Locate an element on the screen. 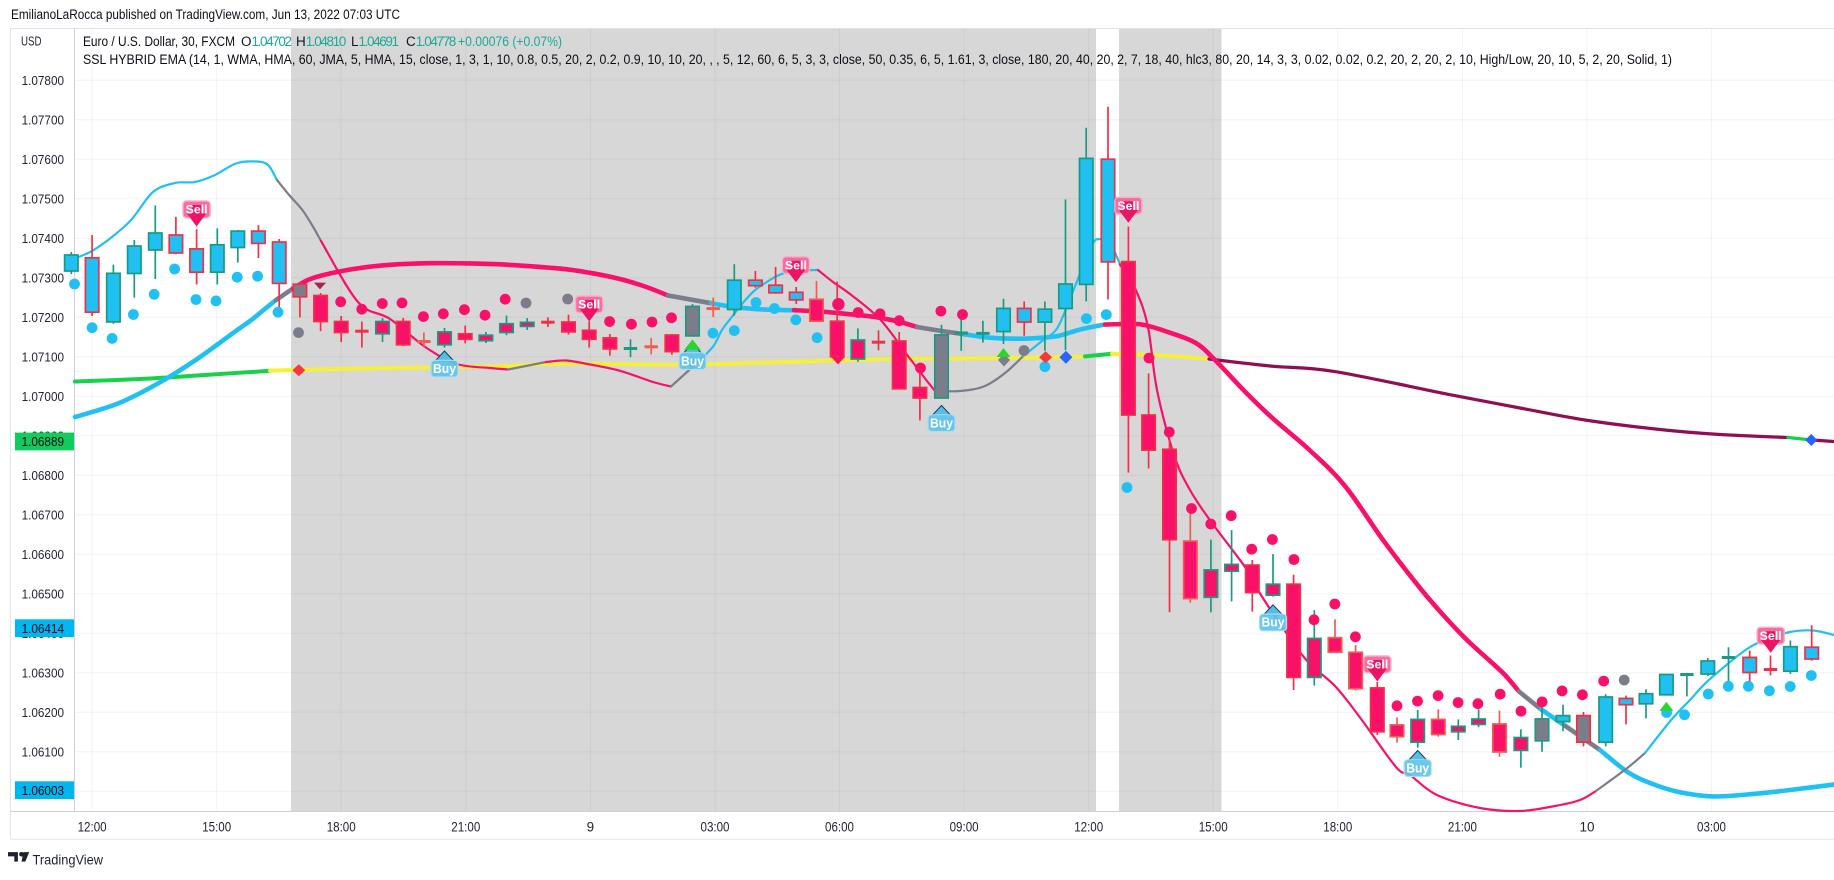 This screenshot has width=1834, height=880. svg-text: 1.07300 is located at coordinates (43, 277).